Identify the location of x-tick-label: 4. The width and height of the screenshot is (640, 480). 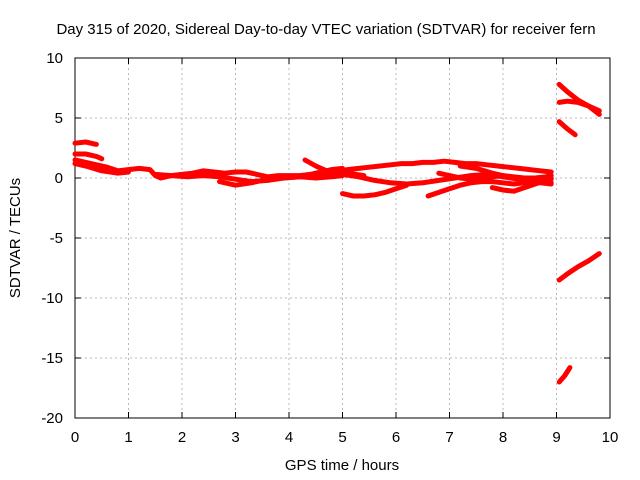
(289, 437).